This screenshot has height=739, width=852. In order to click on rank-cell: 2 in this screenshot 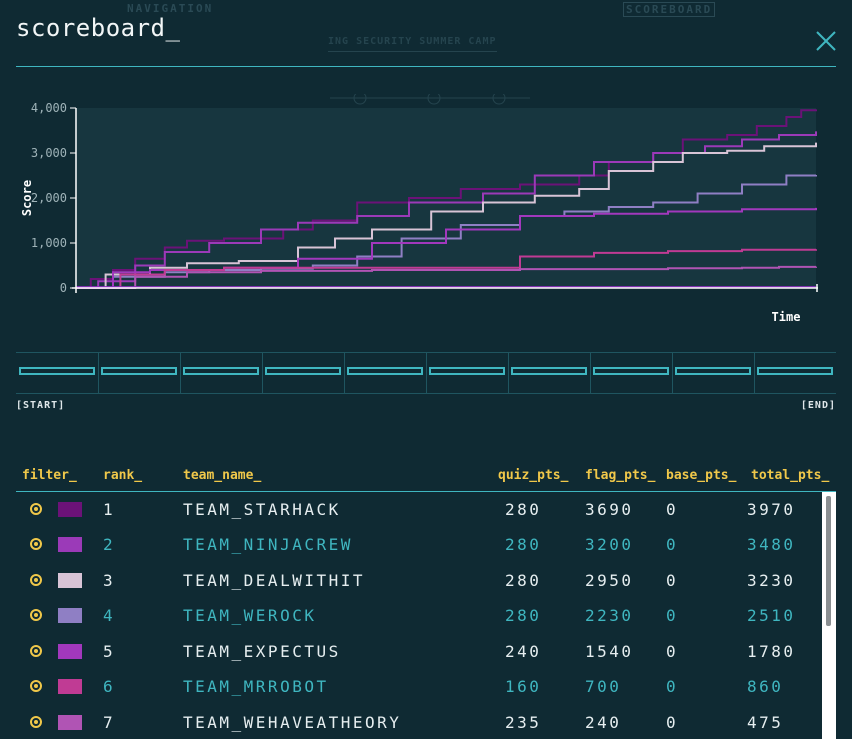, I will do `click(109, 544)`.